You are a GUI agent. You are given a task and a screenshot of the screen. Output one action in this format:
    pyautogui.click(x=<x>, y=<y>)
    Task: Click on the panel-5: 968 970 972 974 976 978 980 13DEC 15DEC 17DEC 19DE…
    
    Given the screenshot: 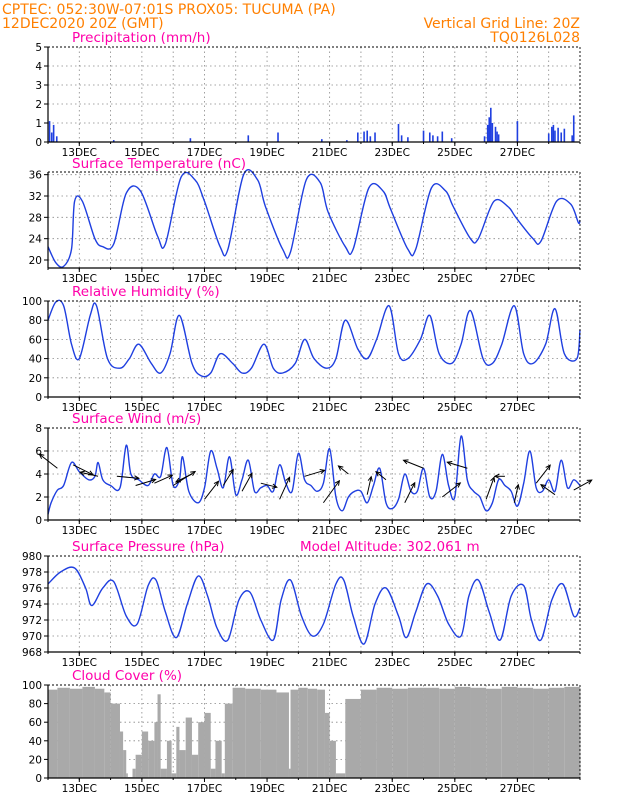 What is the action you would take?
    pyautogui.click(x=301, y=604)
    